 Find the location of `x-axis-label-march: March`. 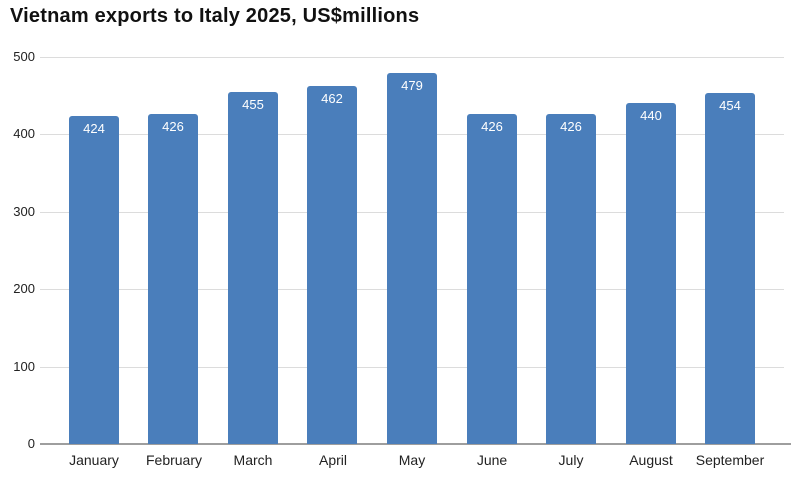

x-axis-label-march: March is located at coordinates (253, 460).